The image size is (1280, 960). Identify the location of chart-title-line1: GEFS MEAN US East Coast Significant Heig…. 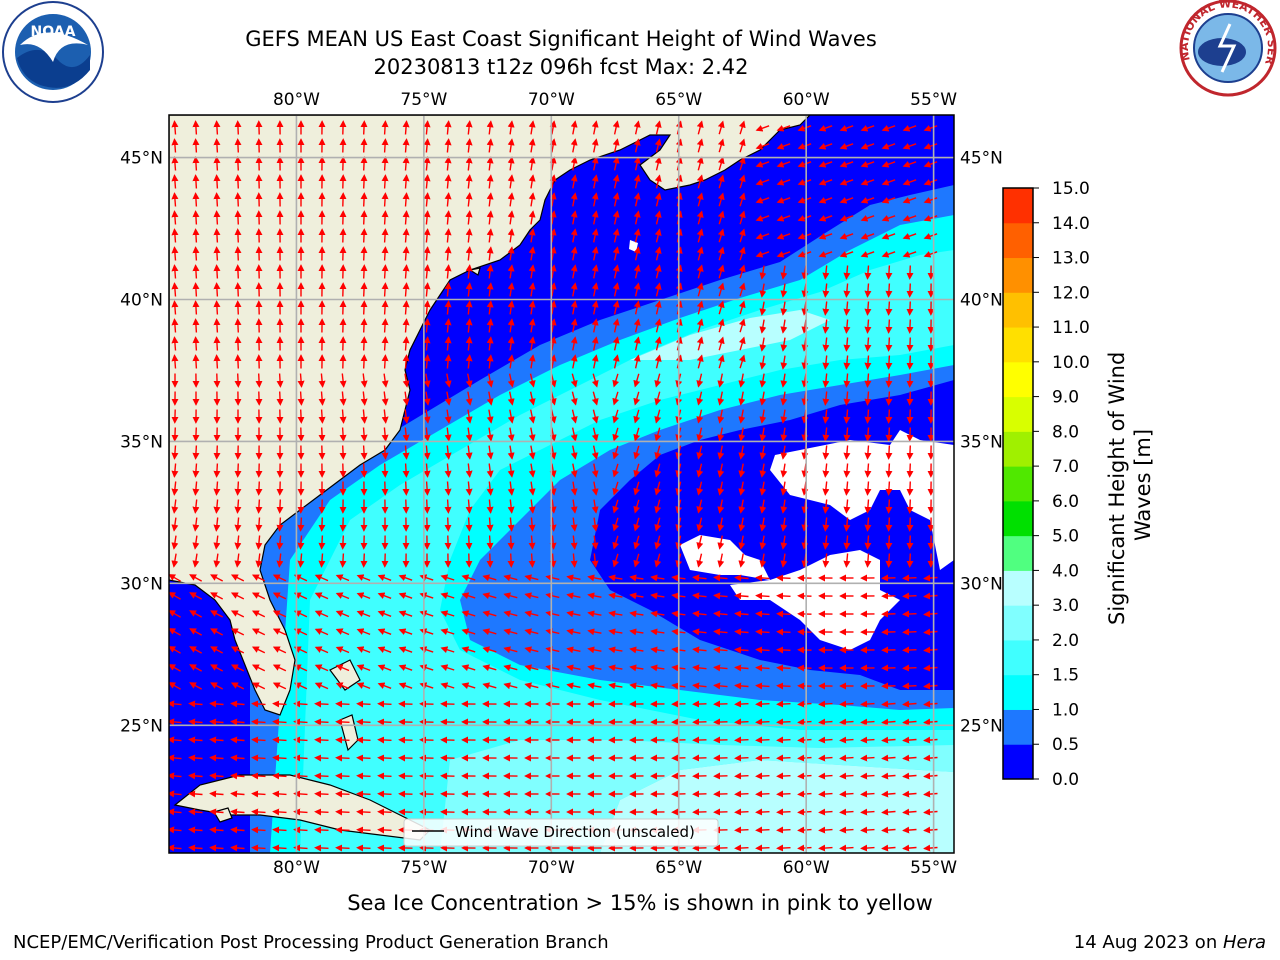
(561, 39).